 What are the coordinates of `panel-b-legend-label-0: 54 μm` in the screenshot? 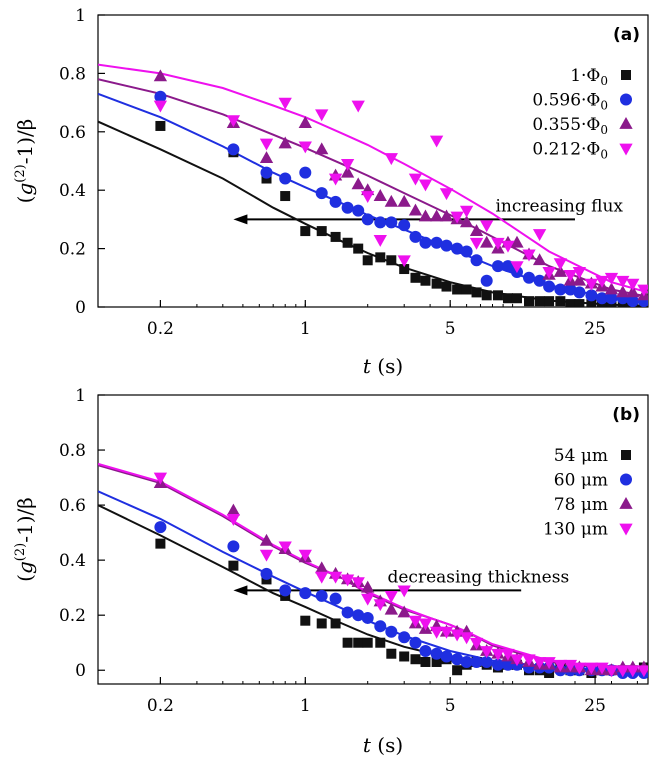 It's located at (581, 456).